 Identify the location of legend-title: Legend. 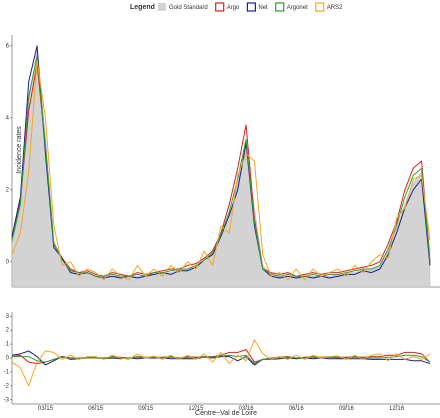
(142, 7).